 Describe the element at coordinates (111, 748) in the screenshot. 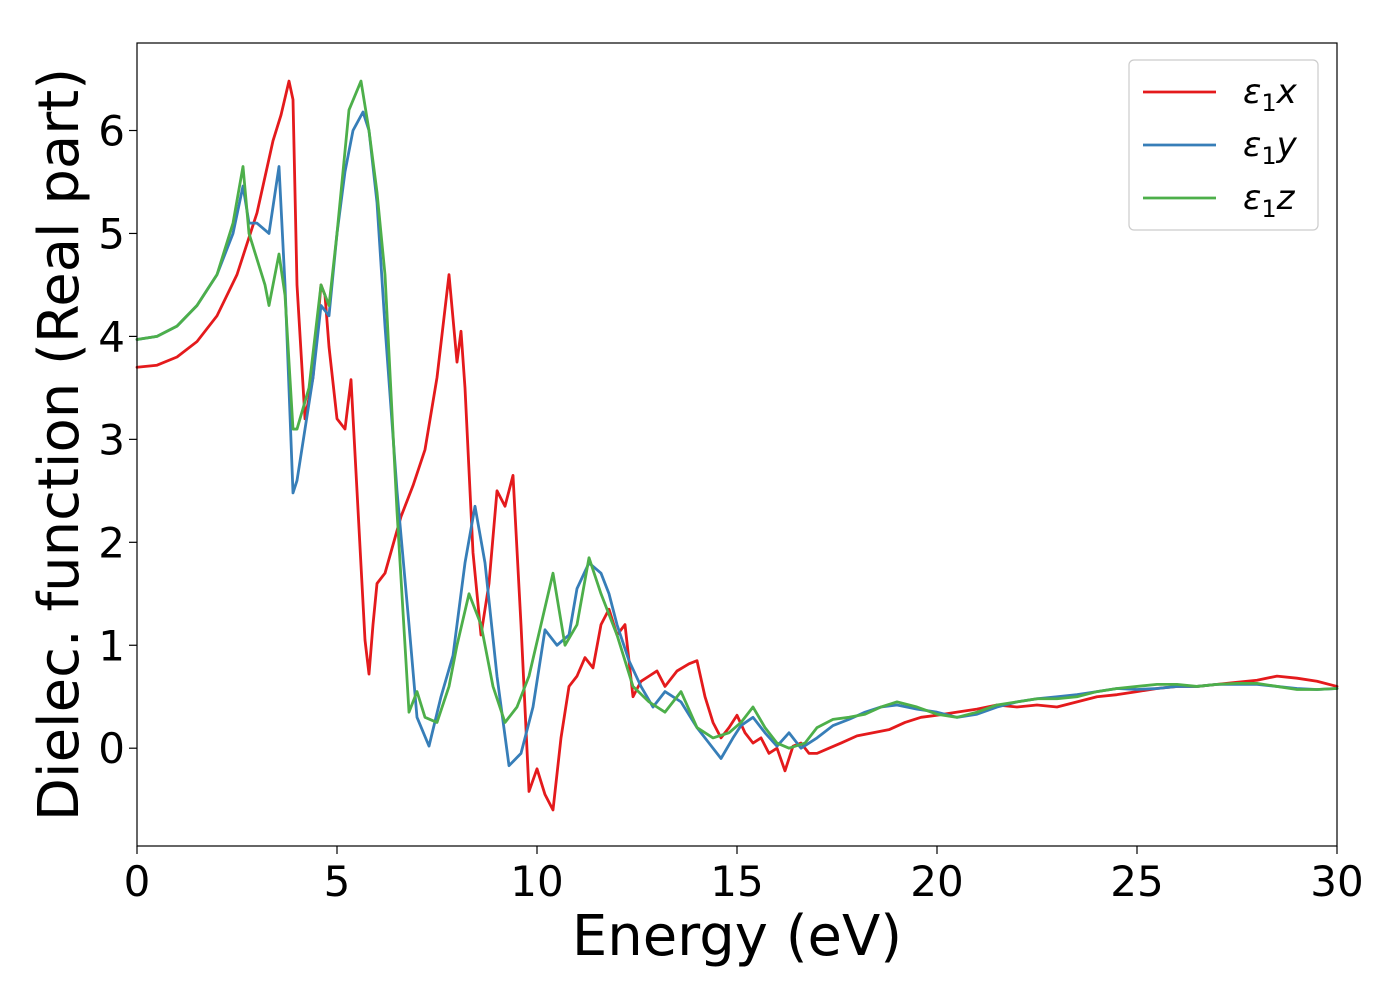

I see `y-tick-label: 0` at that location.